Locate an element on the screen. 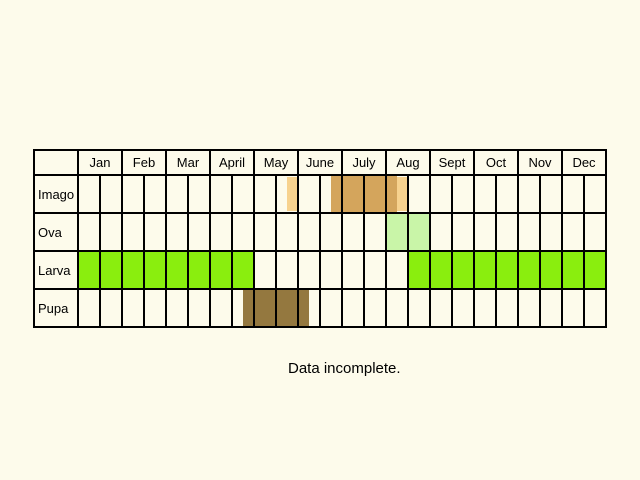 This screenshot has width=640, height=480. month-label: Nov is located at coordinates (540, 162).